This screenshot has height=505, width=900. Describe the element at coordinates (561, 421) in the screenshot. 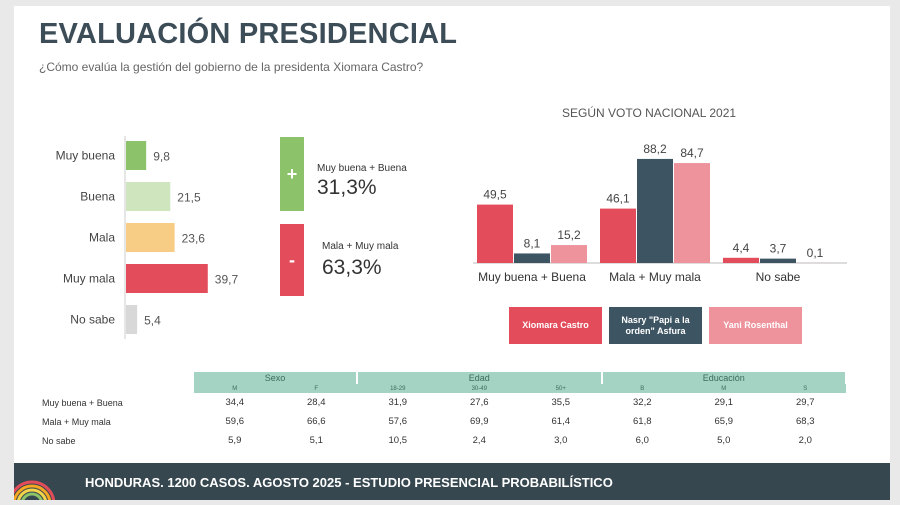

I see `table-cell: 61,4` at that location.